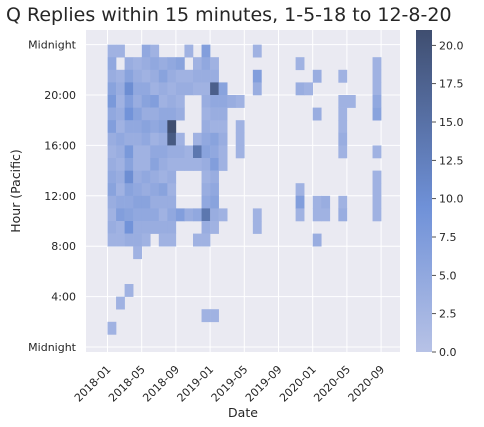 The image size is (484, 427). What do you see at coordinates (451, 45) in the screenshot?
I see `colorbar-tick-label: 20.0` at bounding box center [451, 45].